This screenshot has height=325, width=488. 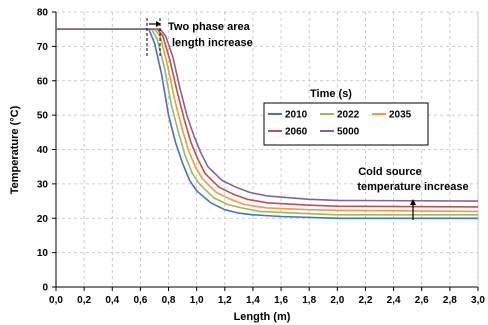 I want to click on x-tick-label: 1,0, so click(x=197, y=300).